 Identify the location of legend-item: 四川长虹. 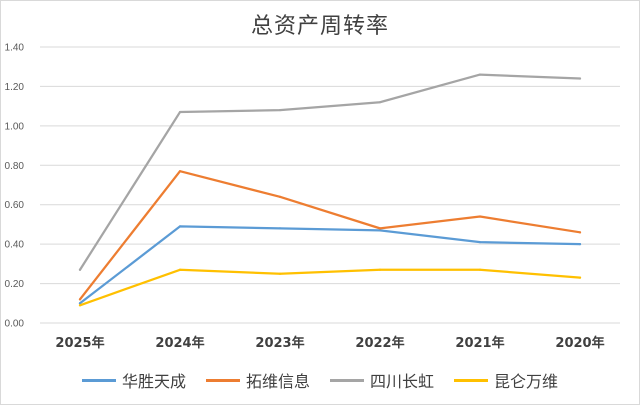
(382, 380).